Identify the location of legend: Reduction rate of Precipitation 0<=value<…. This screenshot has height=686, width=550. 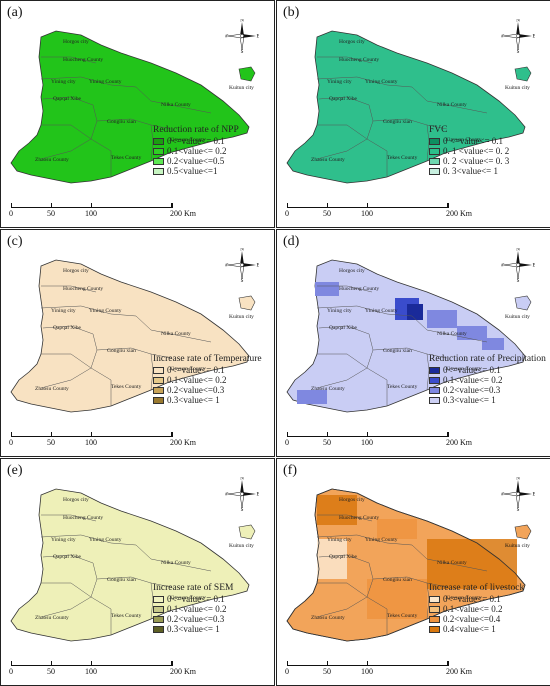
(488, 379).